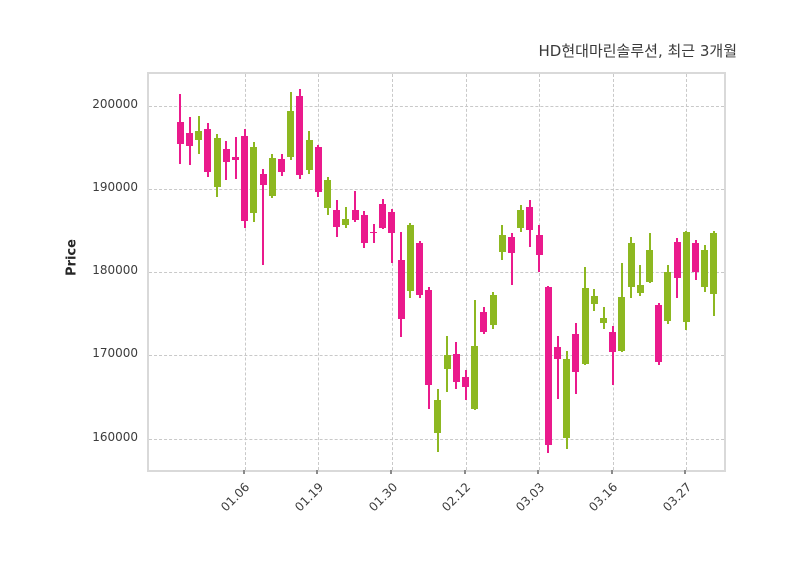 The width and height of the screenshot is (800, 575). What do you see at coordinates (639, 495) in the screenshot?
I see `x-tick-label: 03.27` at bounding box center [639, 495].